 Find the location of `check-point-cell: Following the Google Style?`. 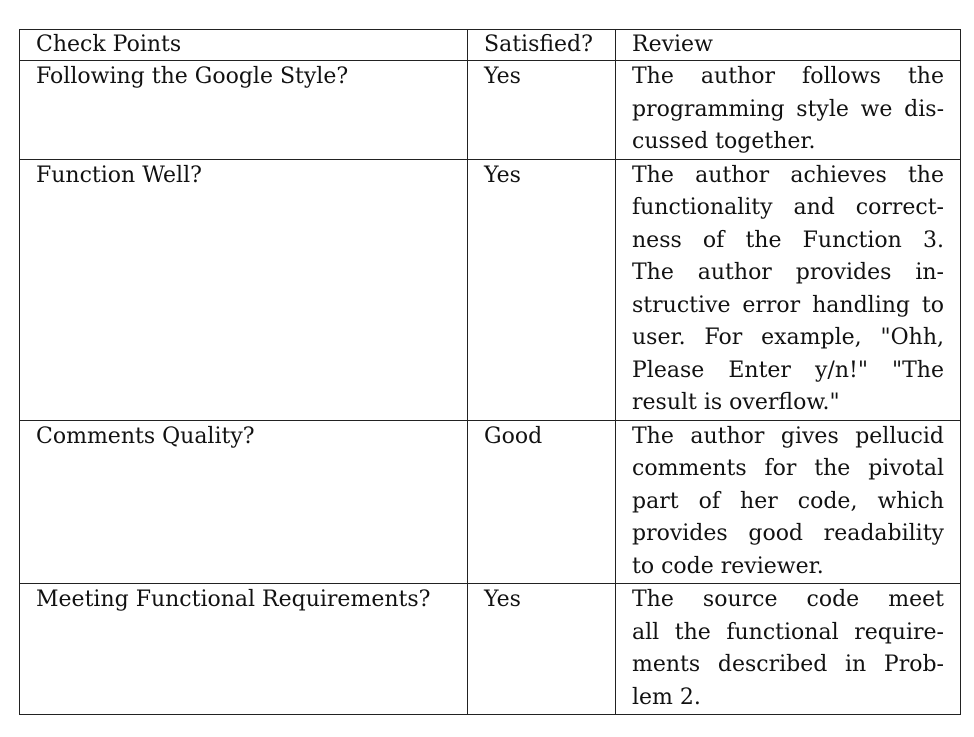

check-point-cell: Following the Google Style? is located at coordinates (243, 110).